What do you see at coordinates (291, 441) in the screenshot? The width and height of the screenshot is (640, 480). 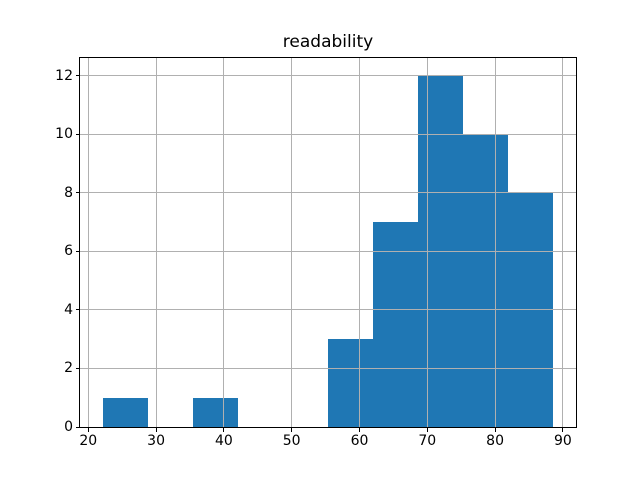 I see `x-tick-label: 50` at bounding box center [291, 441].